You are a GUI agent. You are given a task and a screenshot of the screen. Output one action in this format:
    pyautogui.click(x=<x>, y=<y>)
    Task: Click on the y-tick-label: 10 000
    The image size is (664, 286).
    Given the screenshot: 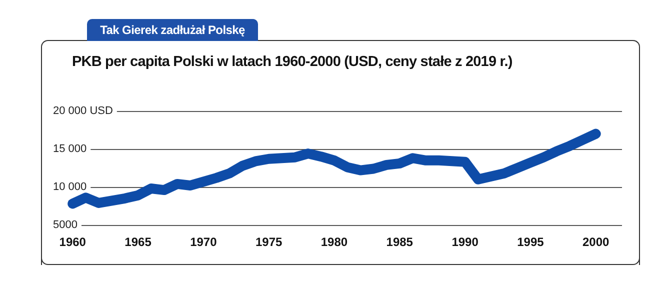 What is the action you would take?
    pyautogui.click(x=70, y=187)
    